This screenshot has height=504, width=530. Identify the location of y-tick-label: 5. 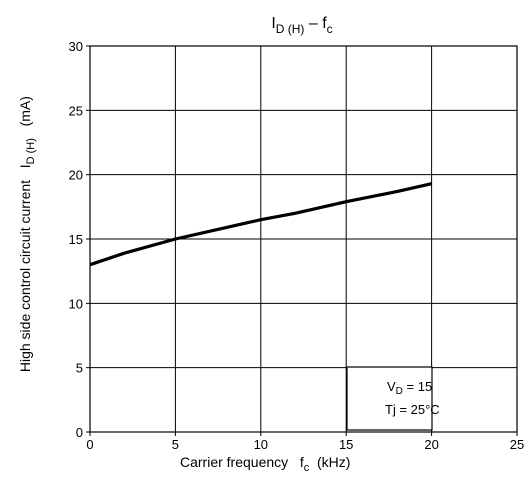
(79, 368).